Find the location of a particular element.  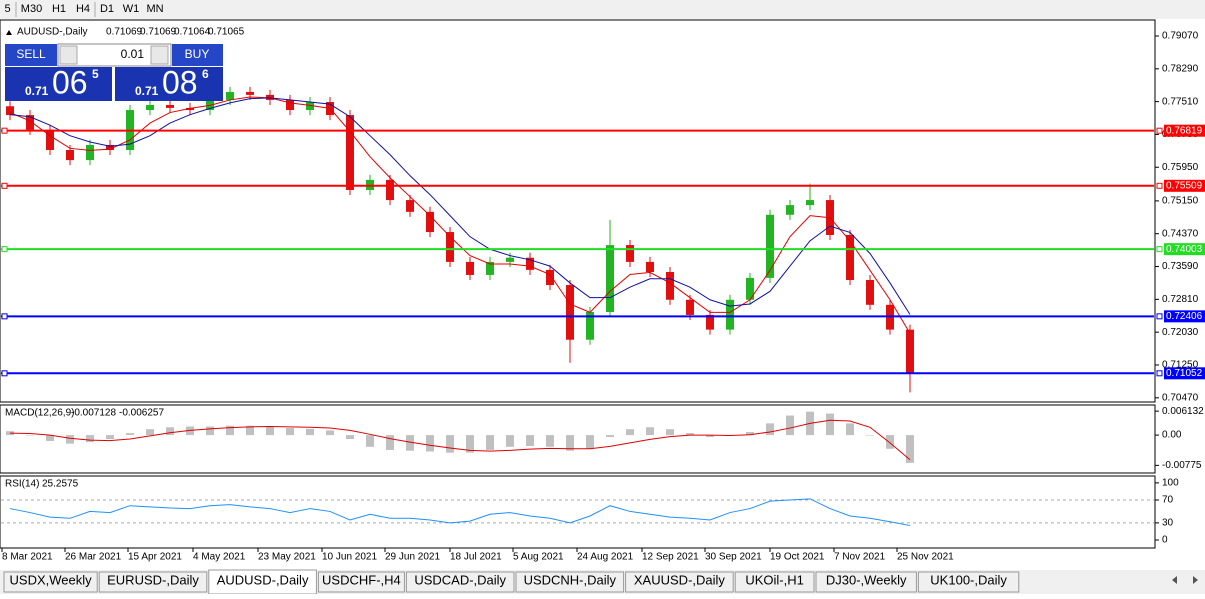

lot-down is located at coordinates (68, 55).